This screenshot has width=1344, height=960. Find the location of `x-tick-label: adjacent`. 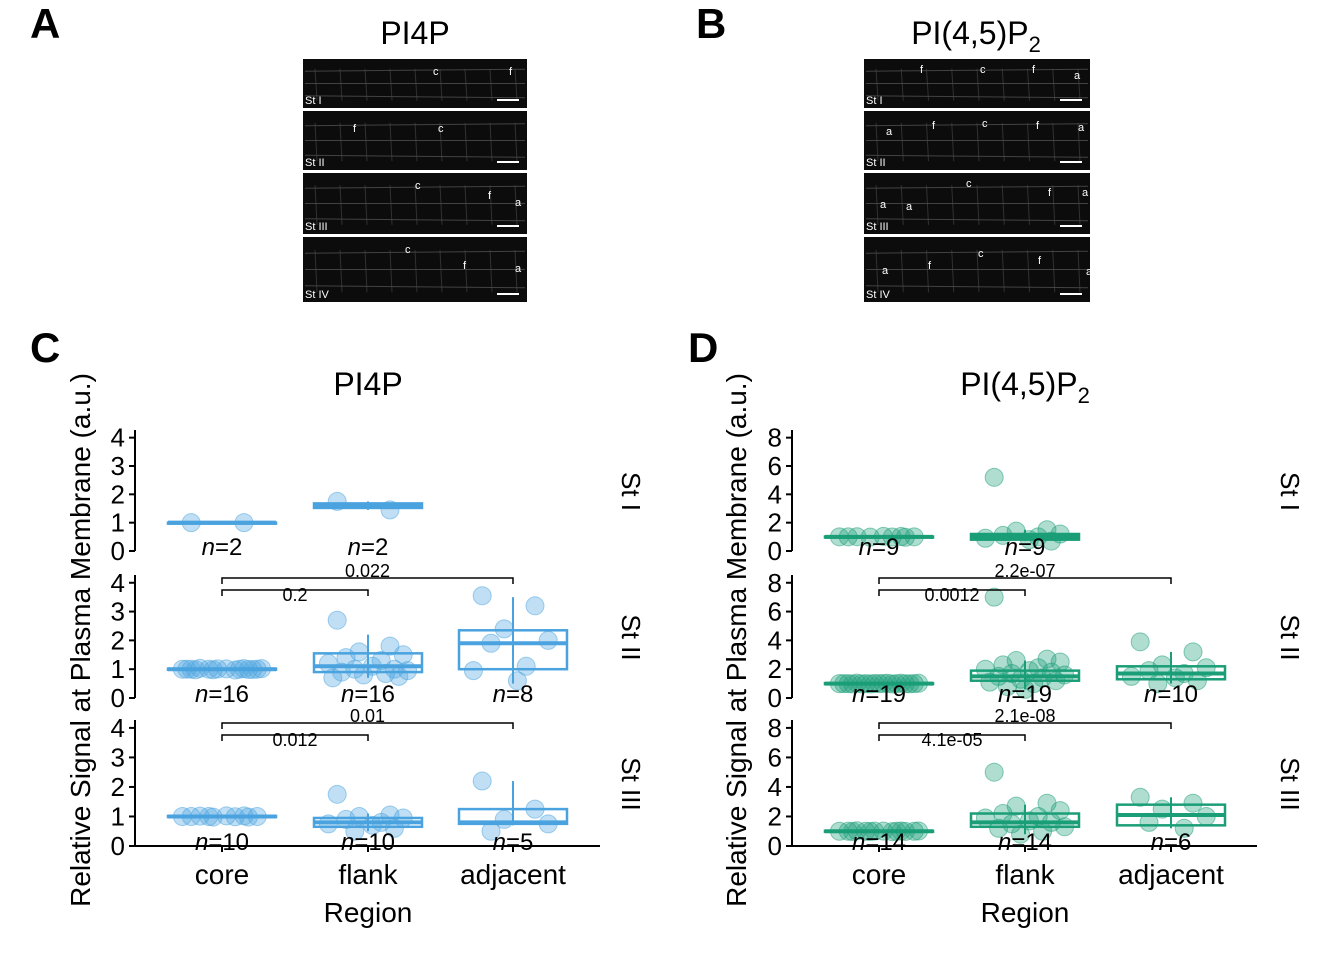

x-tick-label: adjacent is located at coordinates (1171, 874).